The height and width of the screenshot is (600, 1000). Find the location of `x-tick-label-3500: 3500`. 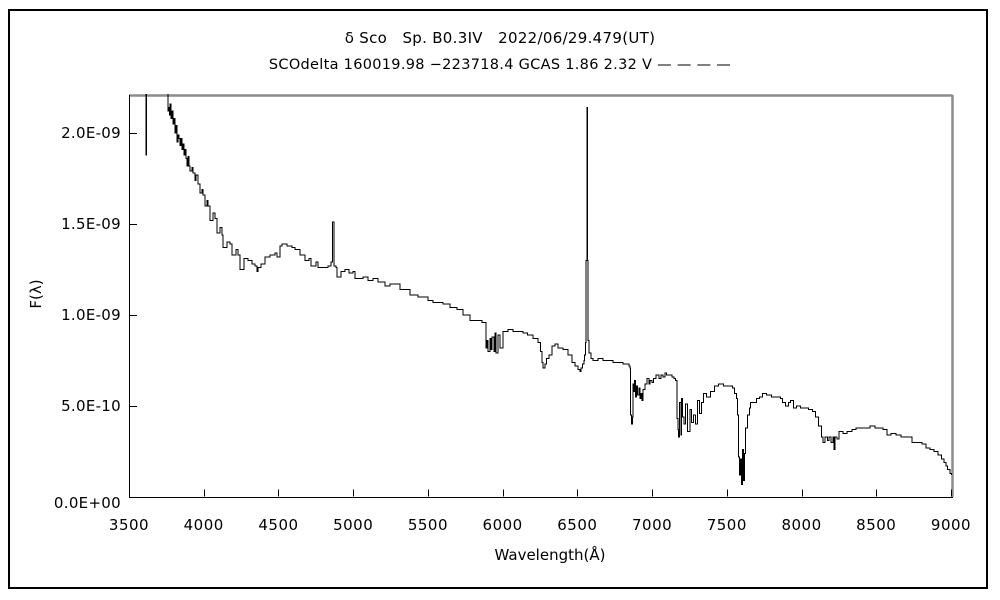

x-tick-label-3500: 3500 is located at coordinates (129, 525).